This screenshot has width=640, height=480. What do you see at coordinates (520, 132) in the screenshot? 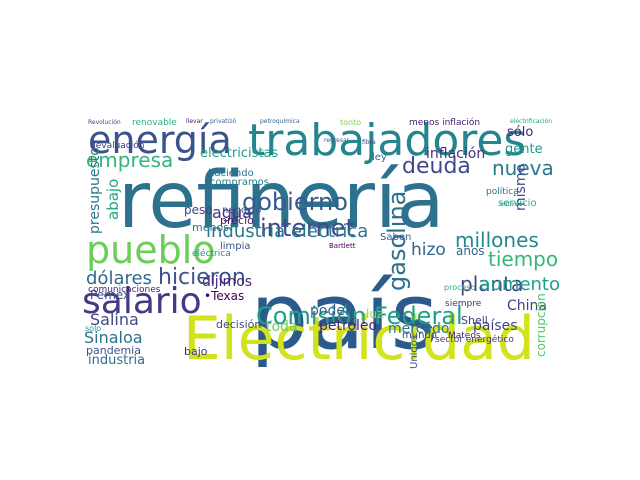
I see `cloud-word: sólo` at bounding box center [520, 132].